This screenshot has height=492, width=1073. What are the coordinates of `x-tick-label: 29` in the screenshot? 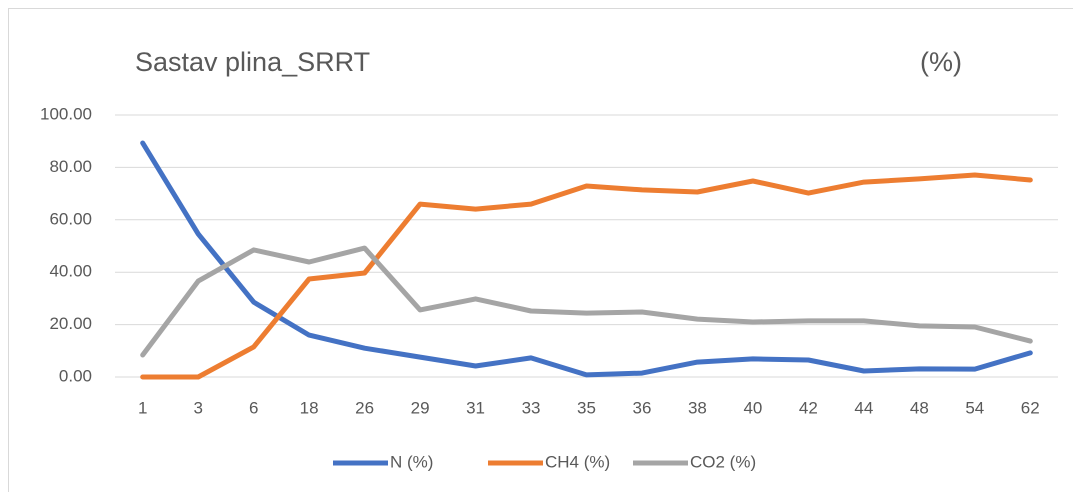 It's located at (420, 407).